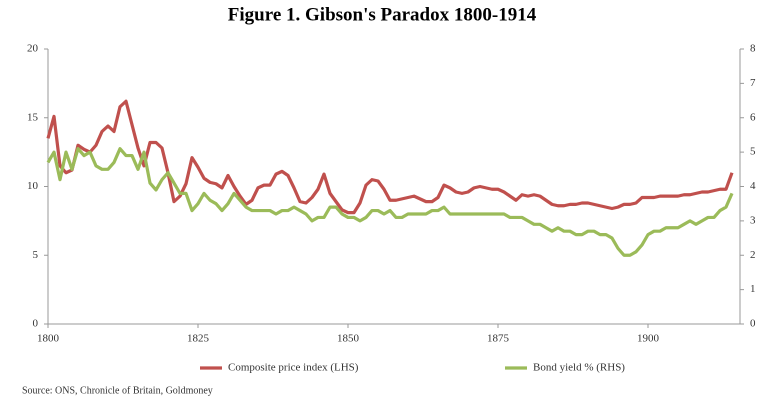 The width and height of the screenshot is (765, 404). What do you see at coordinates (753, 289) in the screenshot?
I see `y2-tick-label: 1` at bounding box center [753, 289].